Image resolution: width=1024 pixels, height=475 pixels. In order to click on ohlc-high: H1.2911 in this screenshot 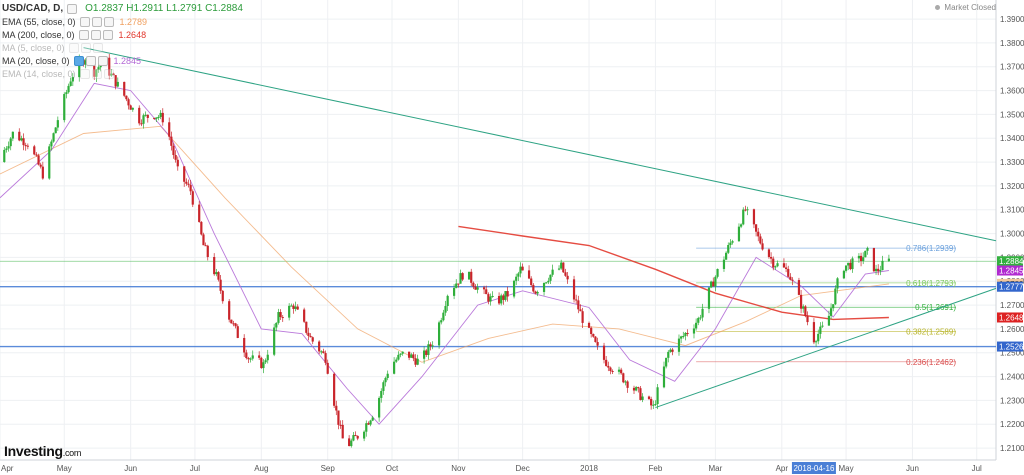, I will do `click(145, 8)`.